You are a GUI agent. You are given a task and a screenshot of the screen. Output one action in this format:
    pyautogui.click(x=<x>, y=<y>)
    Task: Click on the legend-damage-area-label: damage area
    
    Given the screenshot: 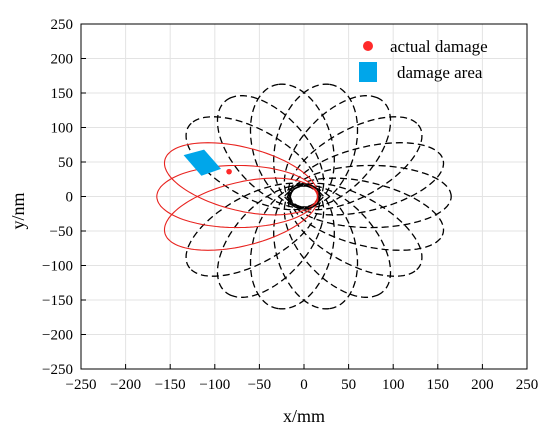 What is the action you would take?
    pyautogui.click(x=440, y=72)
    